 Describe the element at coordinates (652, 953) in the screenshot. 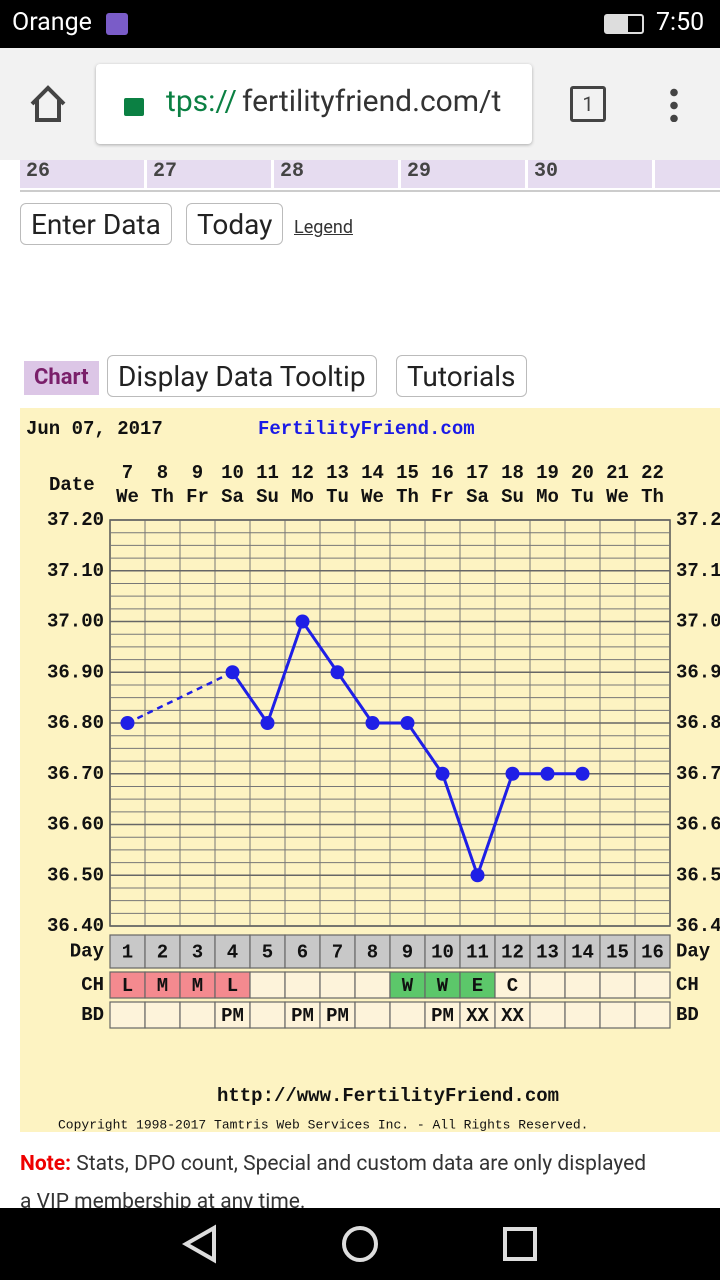

I see `cell-label: 16` at that location.